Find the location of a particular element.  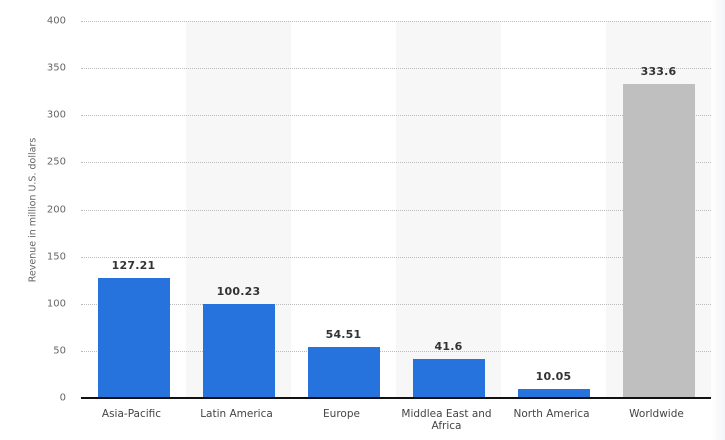

y-tick-label: 100 is located at coordinates (56, 304).